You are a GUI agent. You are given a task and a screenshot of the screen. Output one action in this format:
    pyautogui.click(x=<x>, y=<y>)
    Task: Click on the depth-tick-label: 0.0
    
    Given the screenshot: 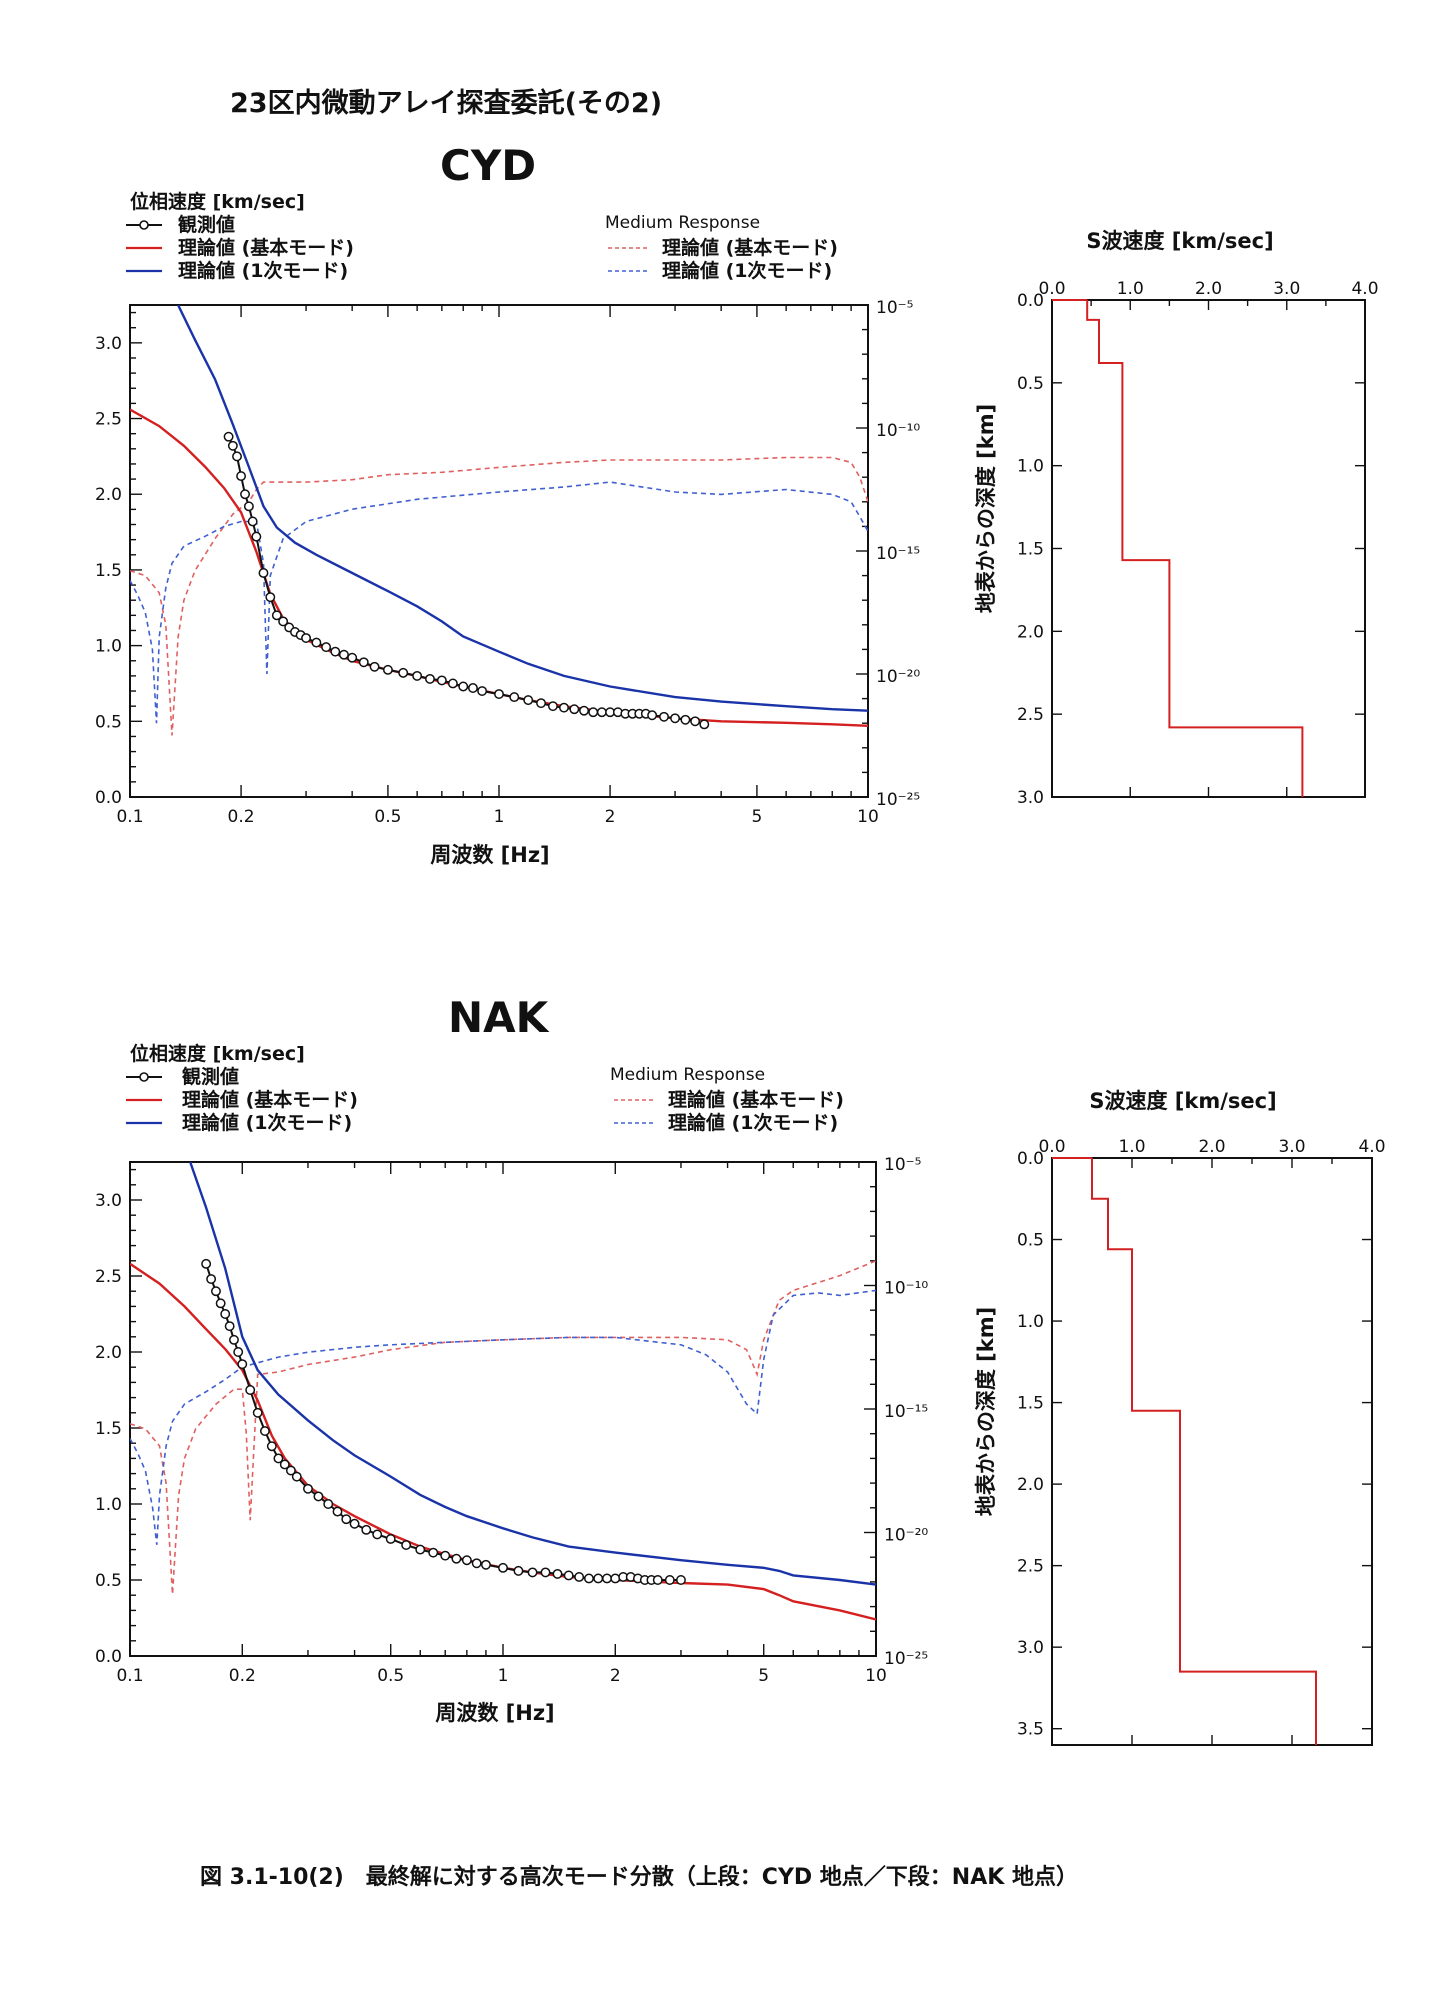 What is the action you would take?
    pyautogui.click(x=1030, y=1159)
    